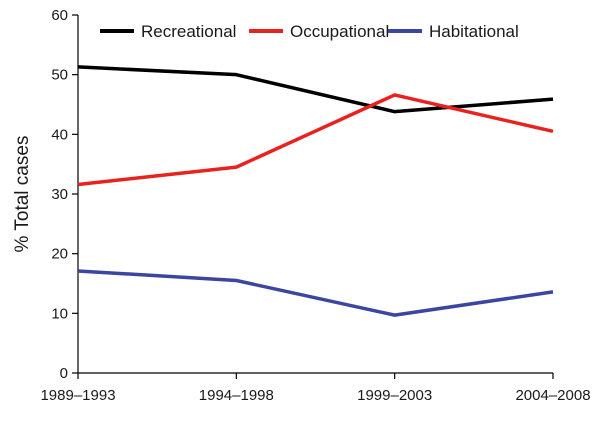 This screenshot has height=442, width=600. I want to click on x-tick-label: 1999–2003, so click(394, 395).